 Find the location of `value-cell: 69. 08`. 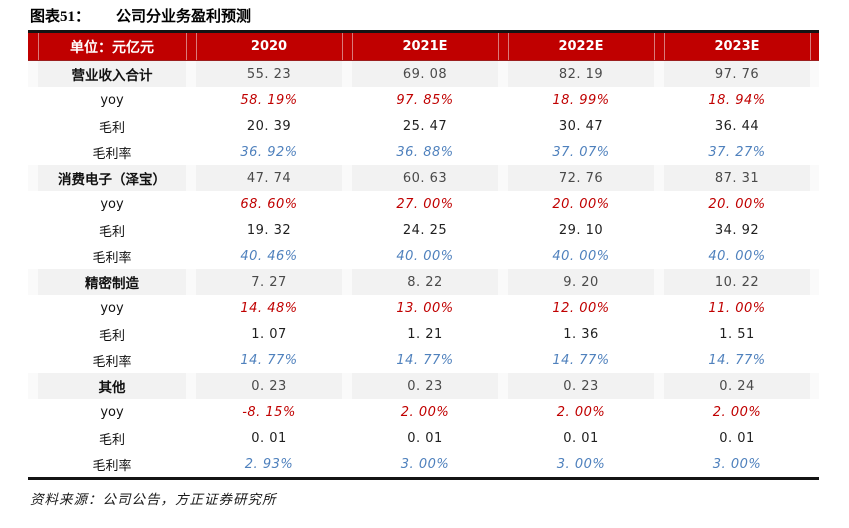

value-cell: 69. 08 is located at coordinates (425, 73).